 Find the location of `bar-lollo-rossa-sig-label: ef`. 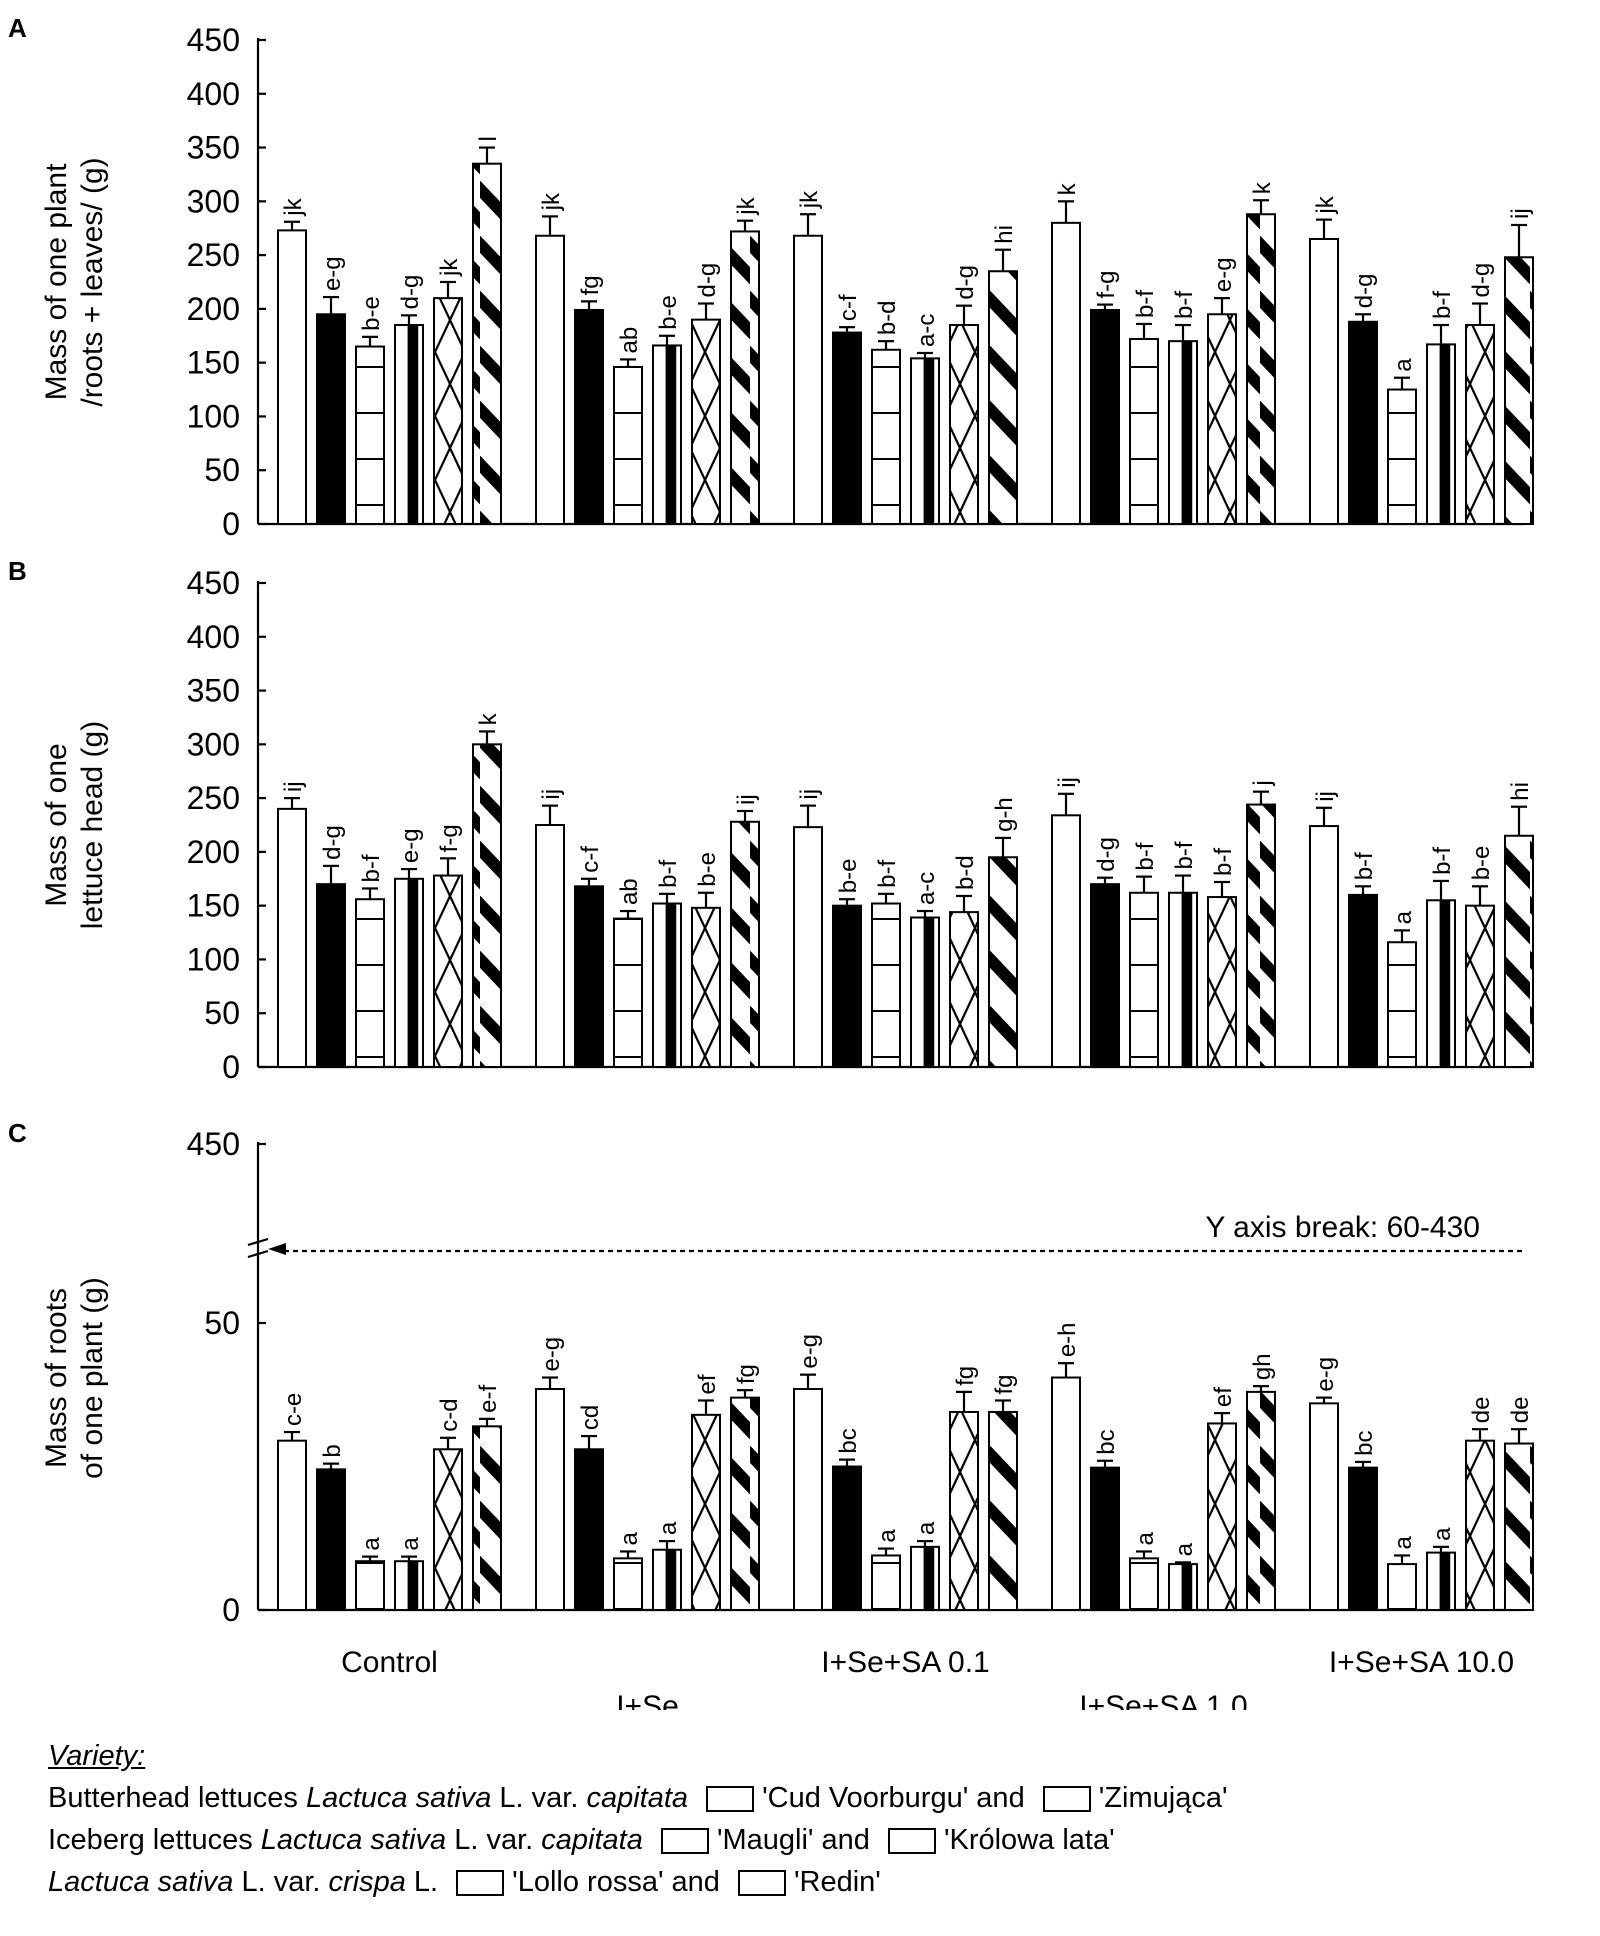

bar-lollo-rossa-sig-label: ef is located at coordinates (1223, 1397).